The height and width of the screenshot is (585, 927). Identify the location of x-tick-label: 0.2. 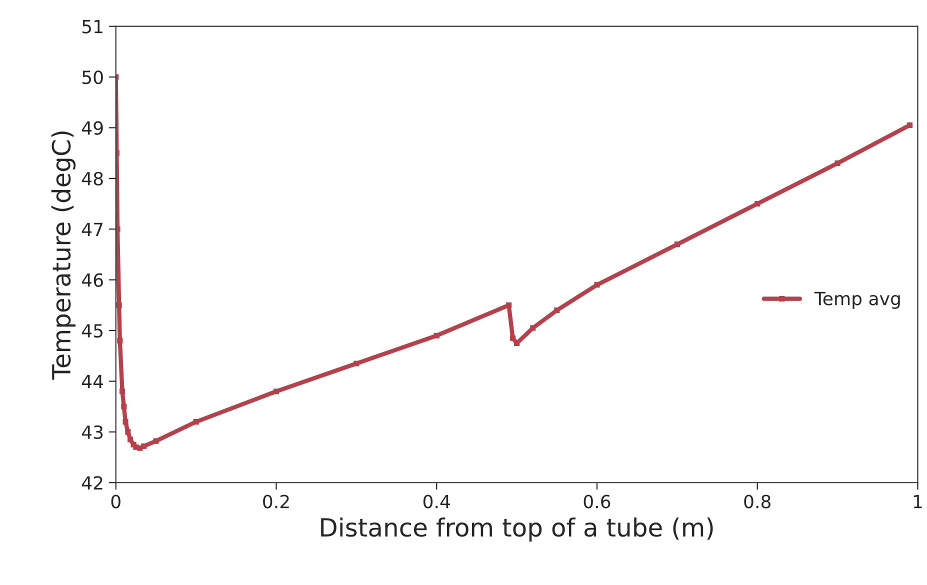
(276, 501).